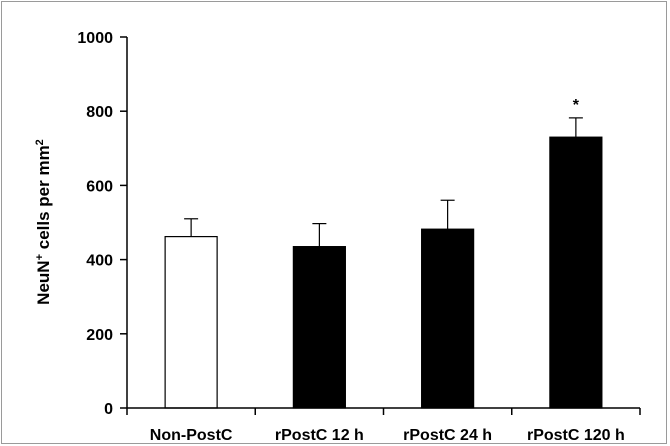 Image resolution: width=670 pixels, height=446 pixels. I want to click on x-category-label: rPostC 120 h, so click(576, 435).